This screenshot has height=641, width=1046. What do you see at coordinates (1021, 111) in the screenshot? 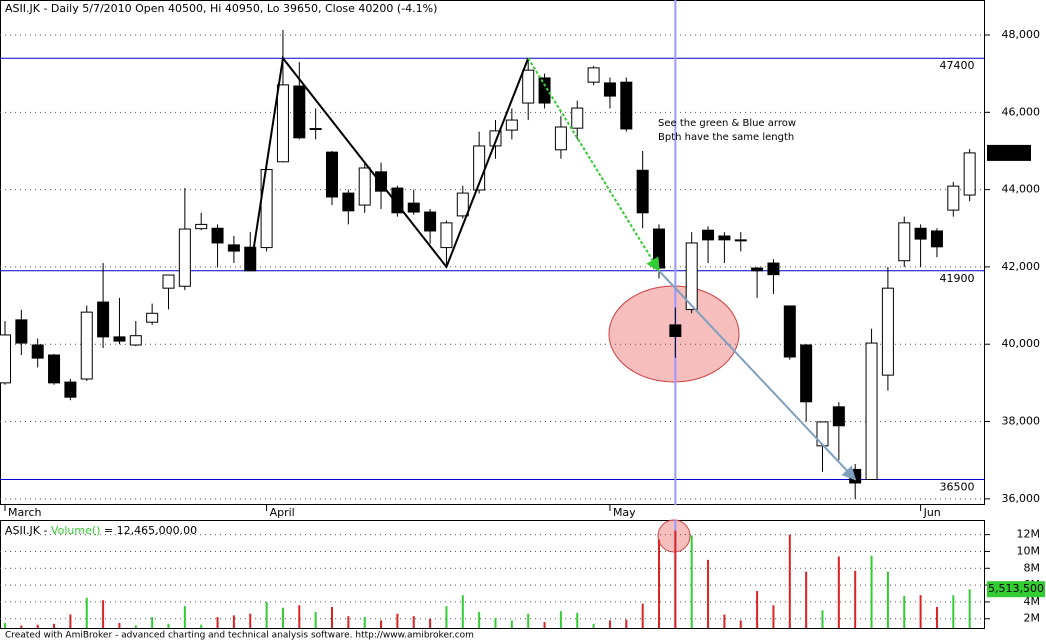
I see `y-tick-label: 46,000` at bounding box center [1021, 111].